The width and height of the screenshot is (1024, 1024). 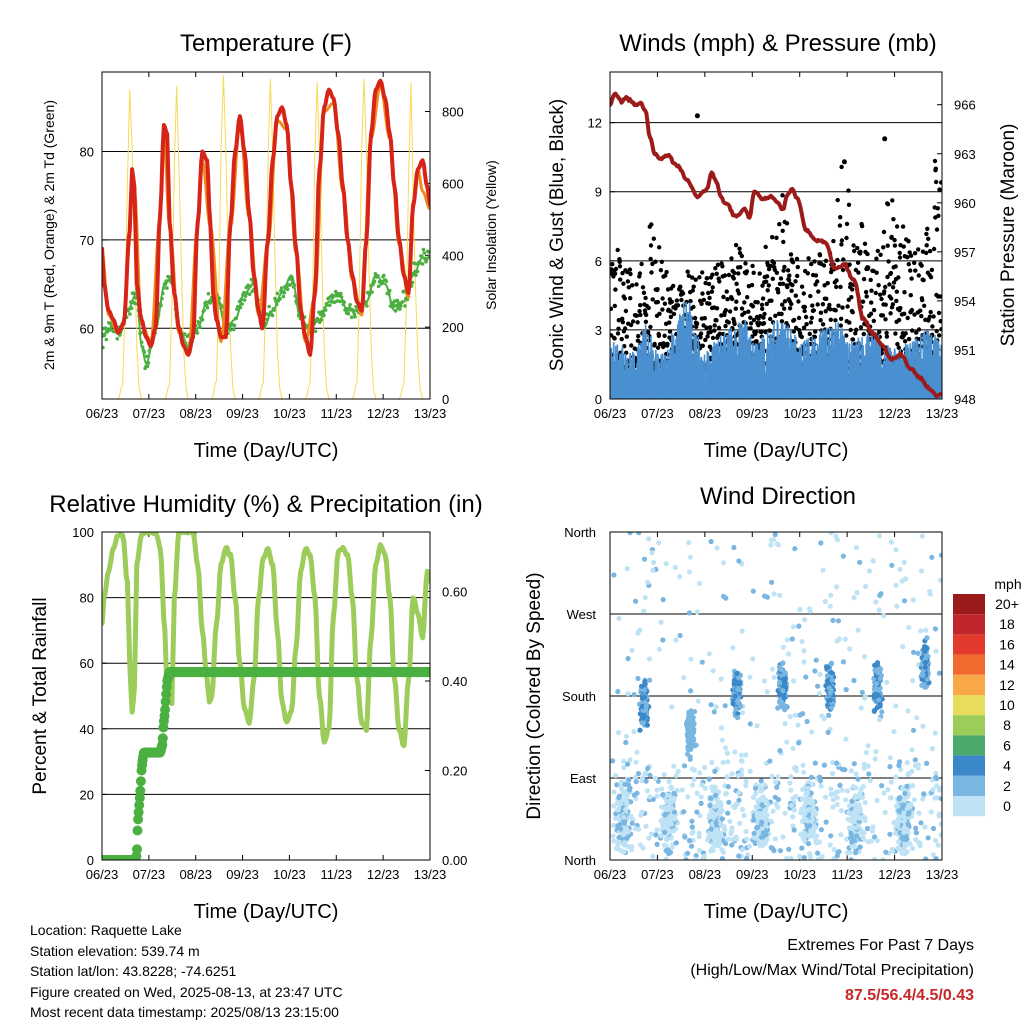 I want to click on y2-tick-label: 960, so click(x=965, y=203).